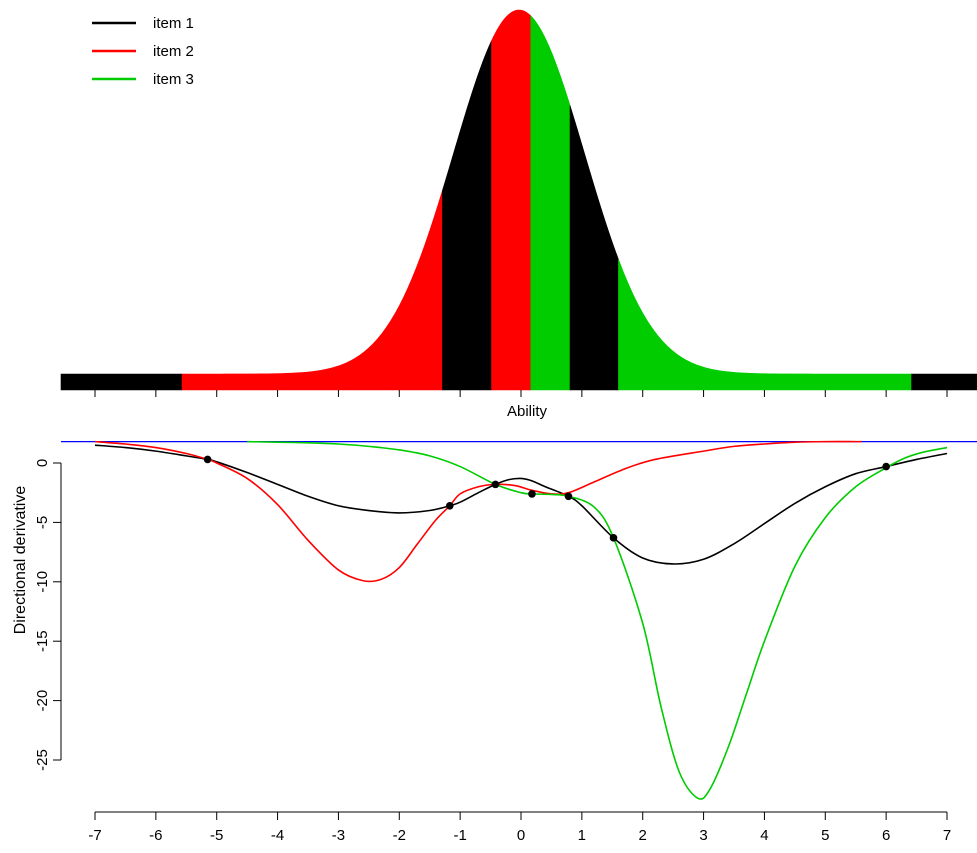 The width and height of the screenshot is (977, 853). Describe the element at coordinates (764, 835) in the screenshot. I see `x-tick-label: 4` at that location.